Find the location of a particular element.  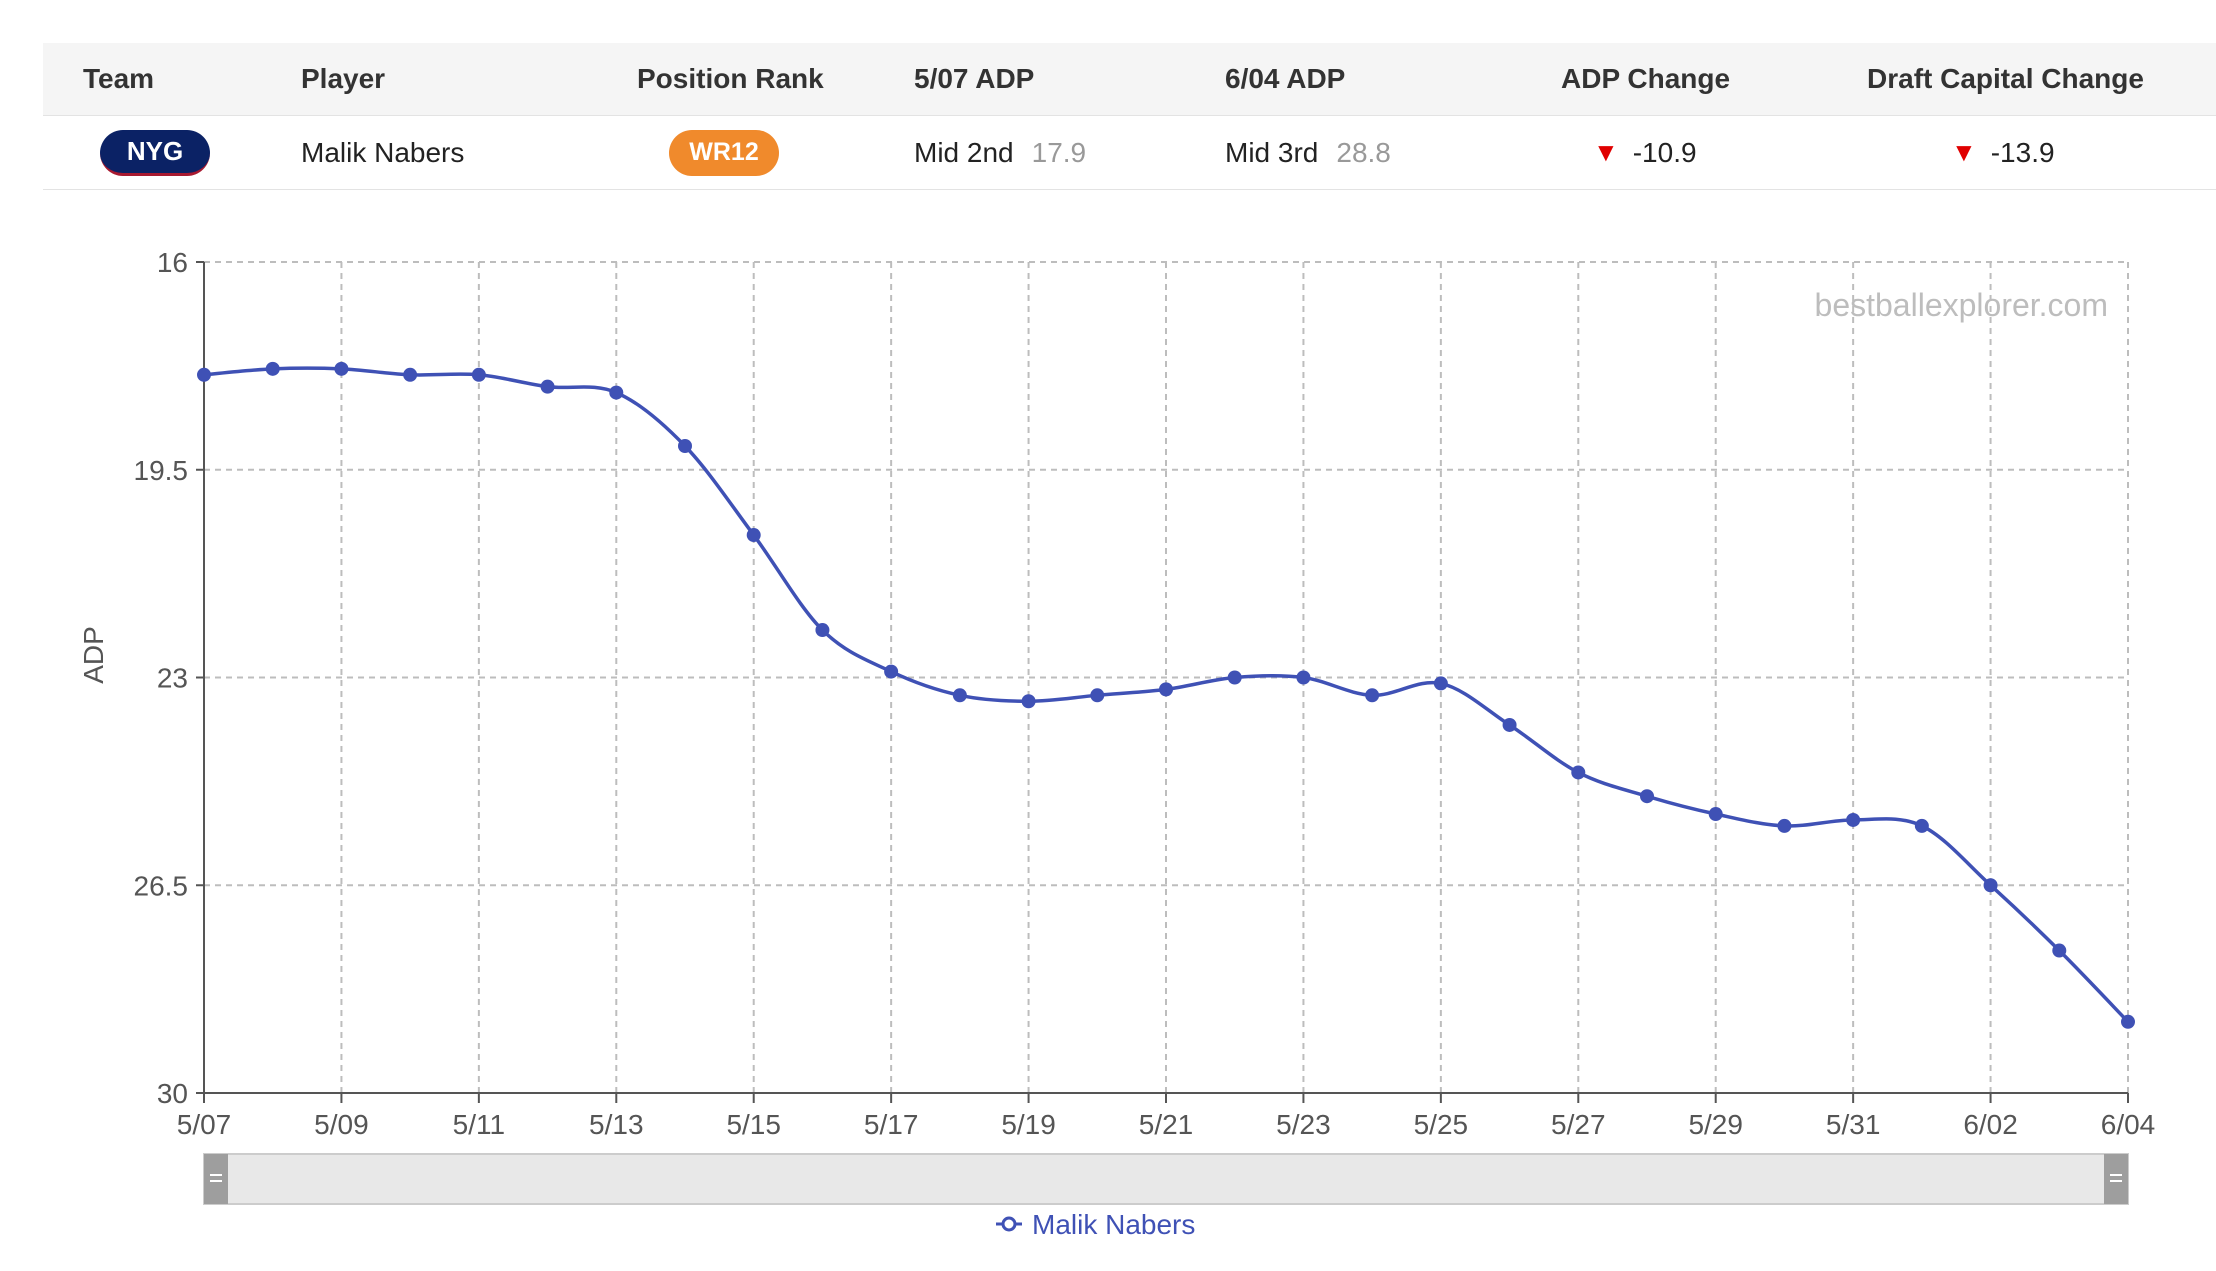

header-adp-start: 5/07 ADP is located at coordinates (974, 78).